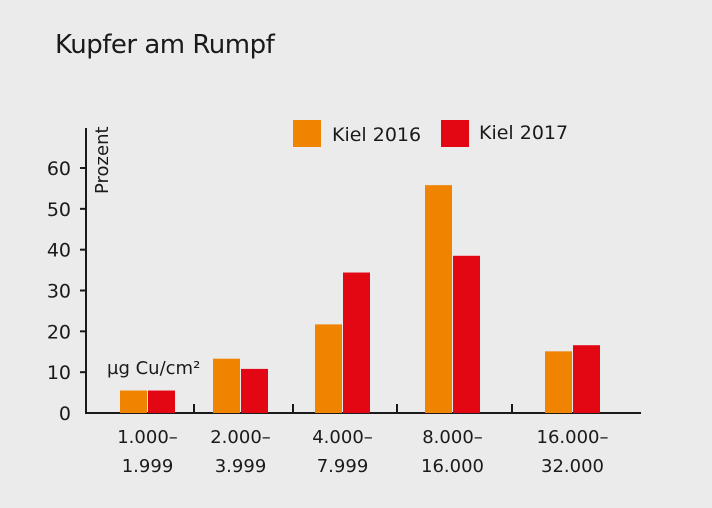 Image resolution: width=712 pixels, height=508 pixels. Describe the element at coordinates (59, 210) in the screenshot. I see `y-tick-label: 50` at that location.